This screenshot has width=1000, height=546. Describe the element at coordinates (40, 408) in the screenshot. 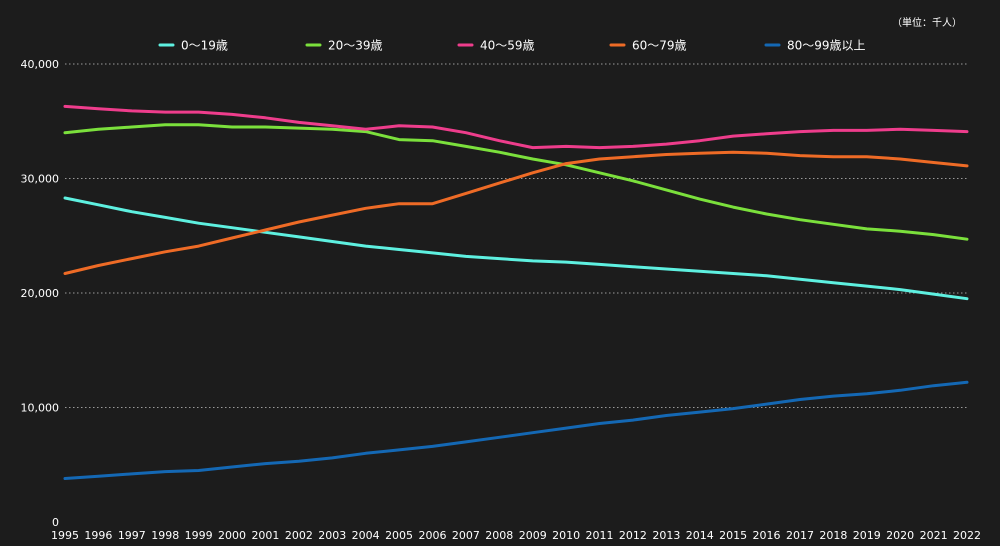

I see `y-tick-label: 10,000` at that location.